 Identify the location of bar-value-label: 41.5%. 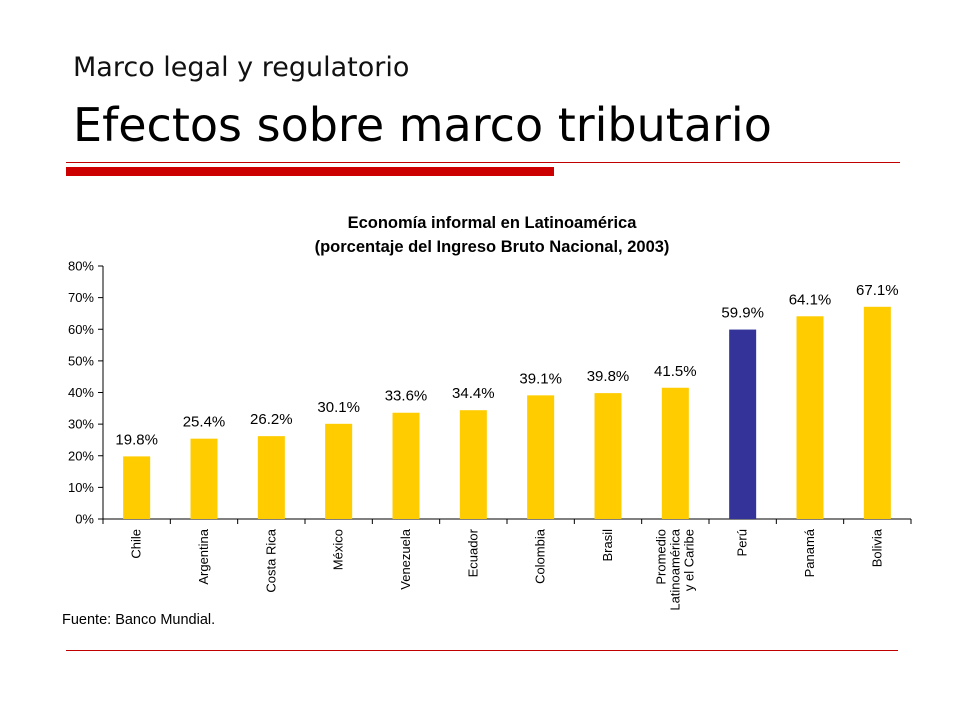
(675, 371).